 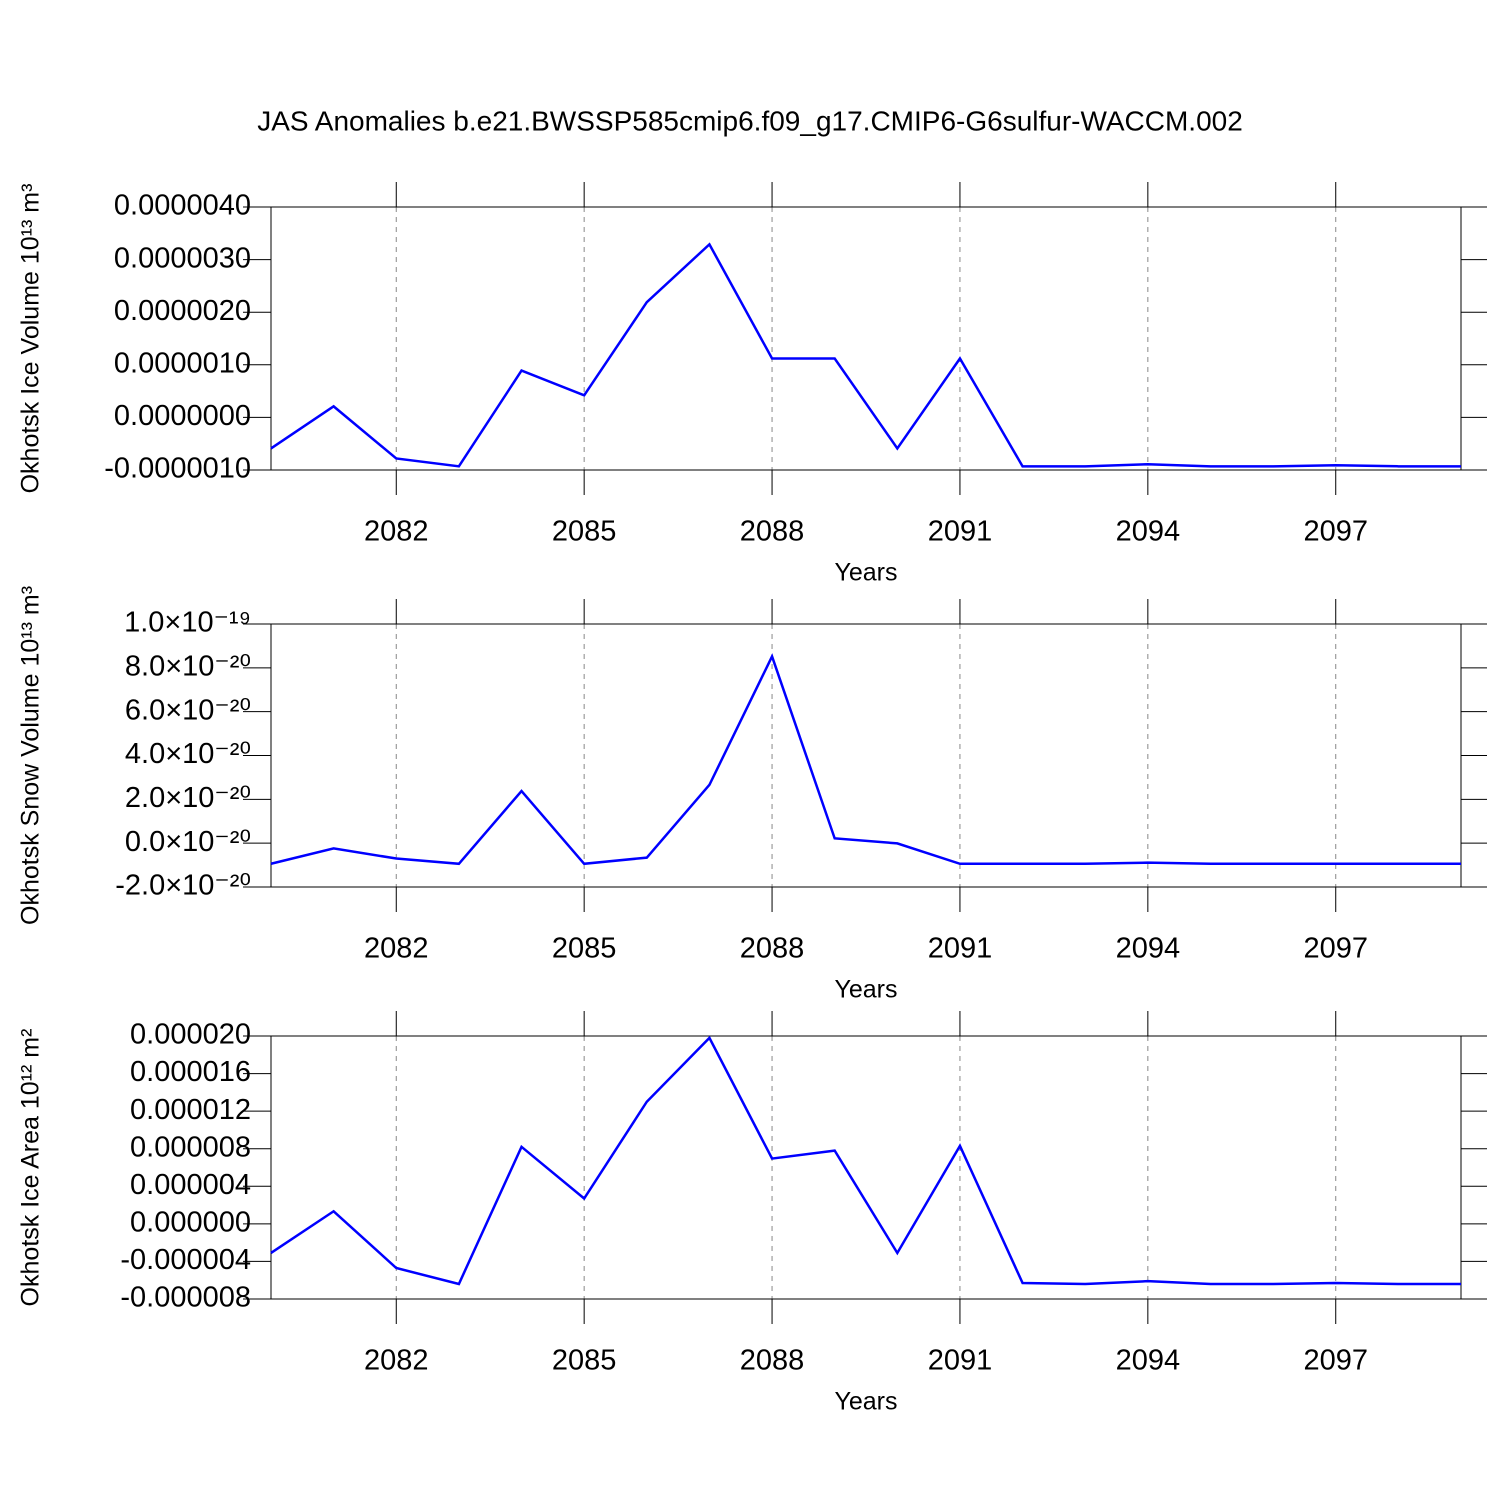 I want to click on y-tick-label: 0.0000020, so click(x=182, y=311).